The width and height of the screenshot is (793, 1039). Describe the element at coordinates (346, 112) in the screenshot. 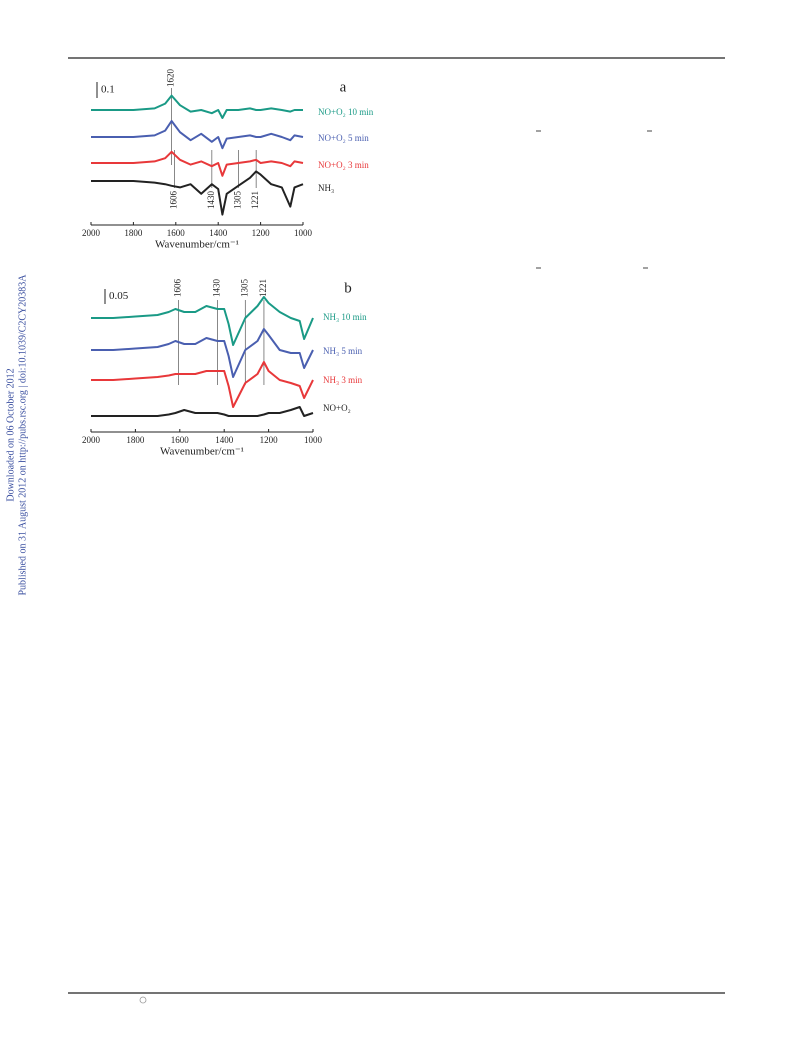

I see `legend-label: NO+O₂ 10 min` at that location.